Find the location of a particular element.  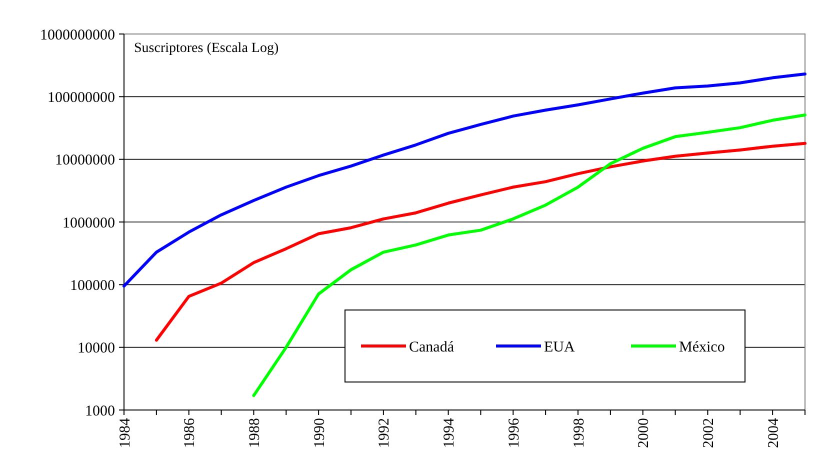

x-tick-label: 1986 is located at coordinates (190, 433).